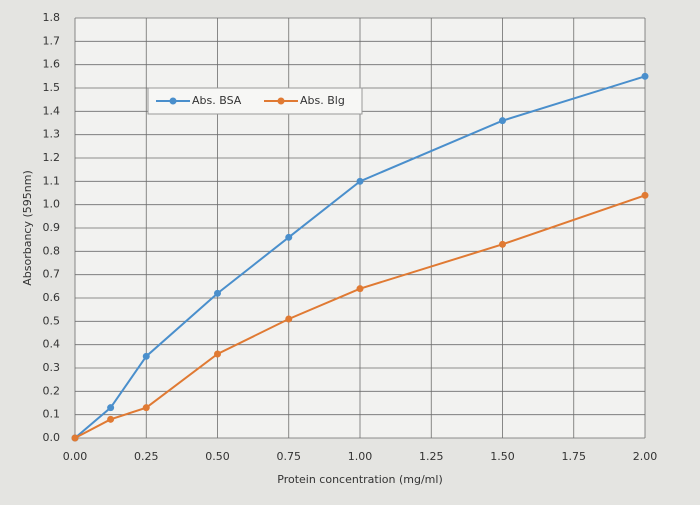 This screenshot has width=700, height=505. I want to click on y-tick-label: 0.5, so click(52, 320).